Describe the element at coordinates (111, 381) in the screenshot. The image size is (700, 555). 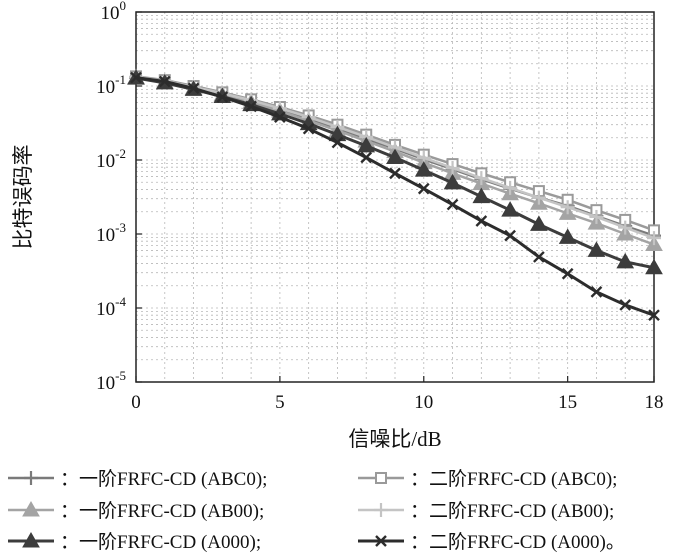
I see `y-tick-label: 10⁻⁵` at that location.